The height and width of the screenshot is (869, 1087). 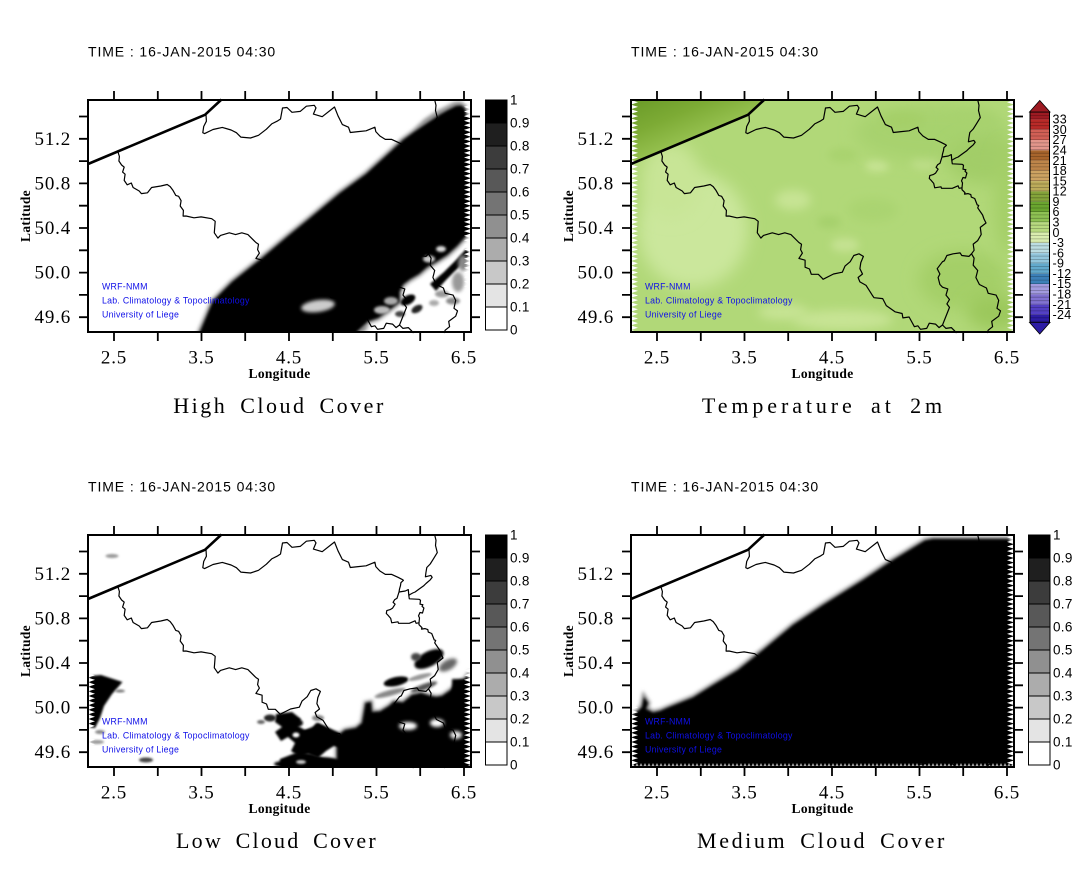 I want to click on svg-text: High Cloud Cover, so click(x=279, y=405).